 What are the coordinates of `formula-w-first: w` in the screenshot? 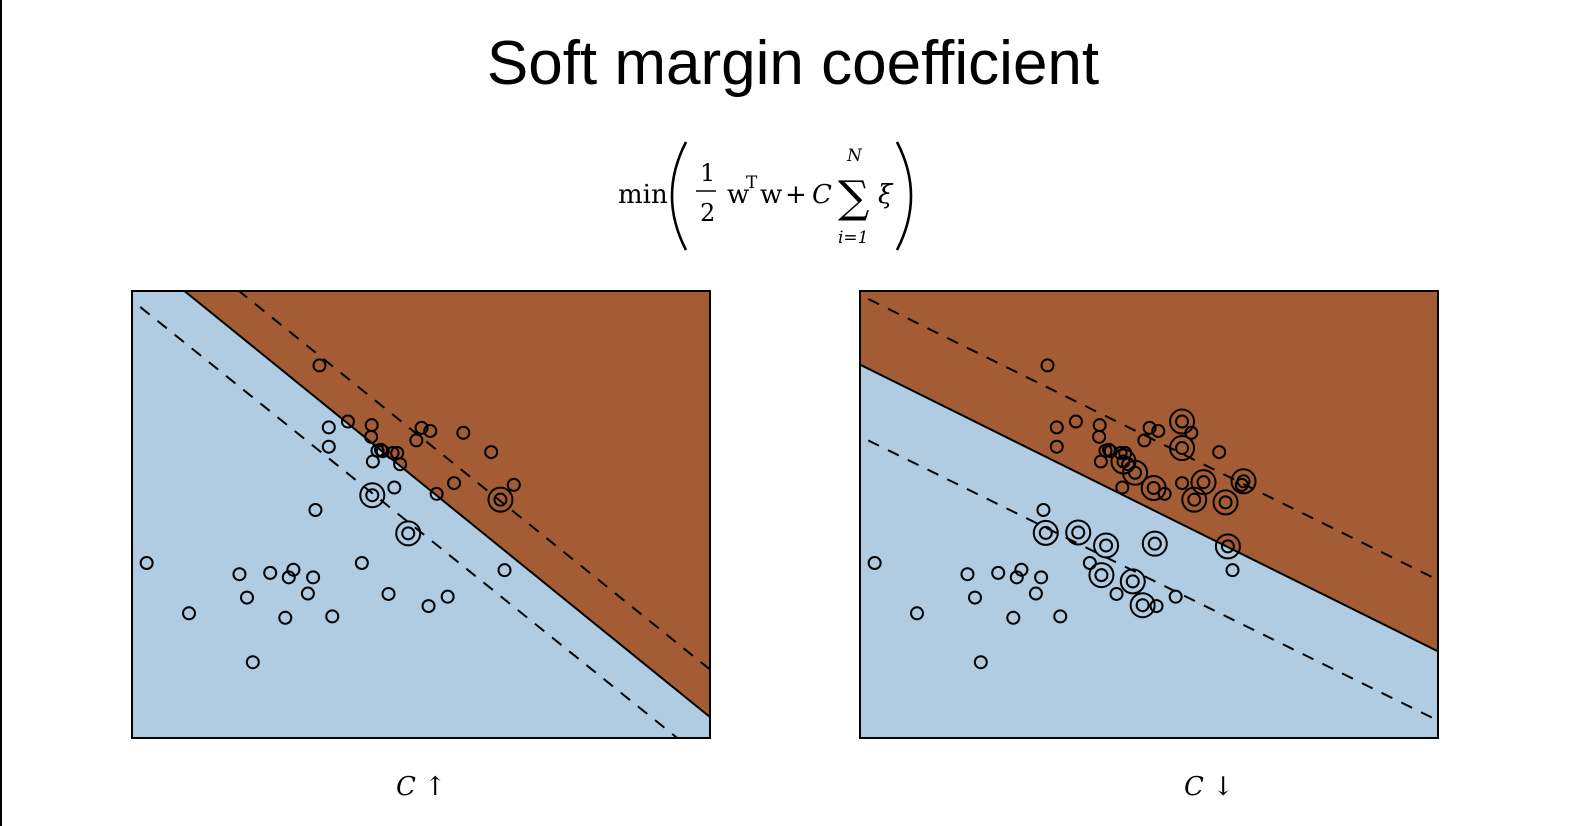 It's located at (738, 195).